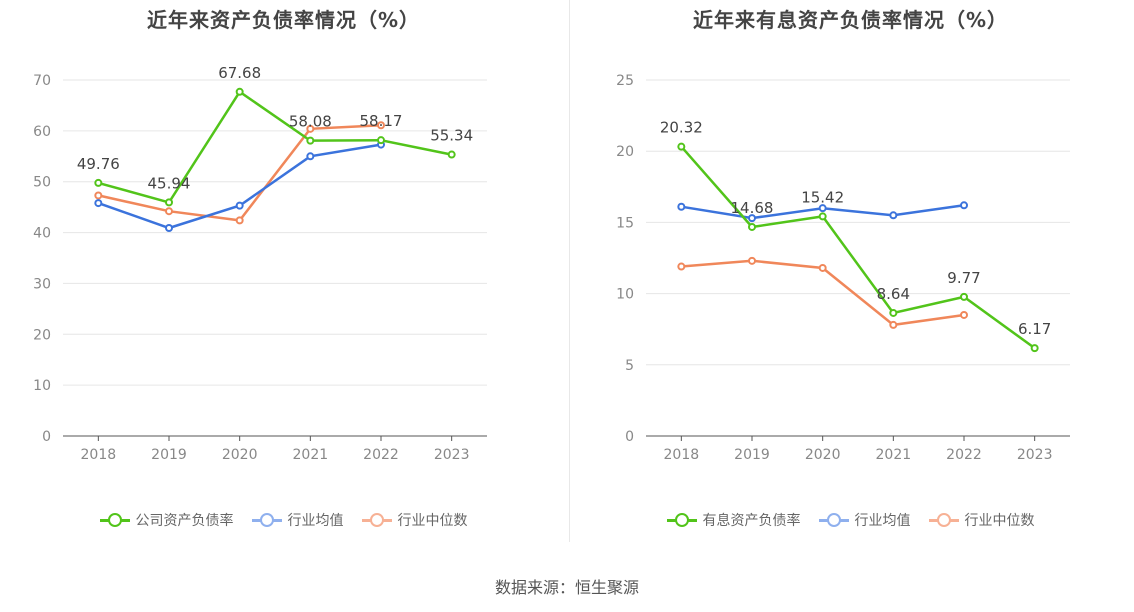 The width and height of the screenshot is (1134, 612). What do you see at coordinates (822, 197) in the screenshot?
I see `data-label: 15.42` at bounding box center [822, 197].